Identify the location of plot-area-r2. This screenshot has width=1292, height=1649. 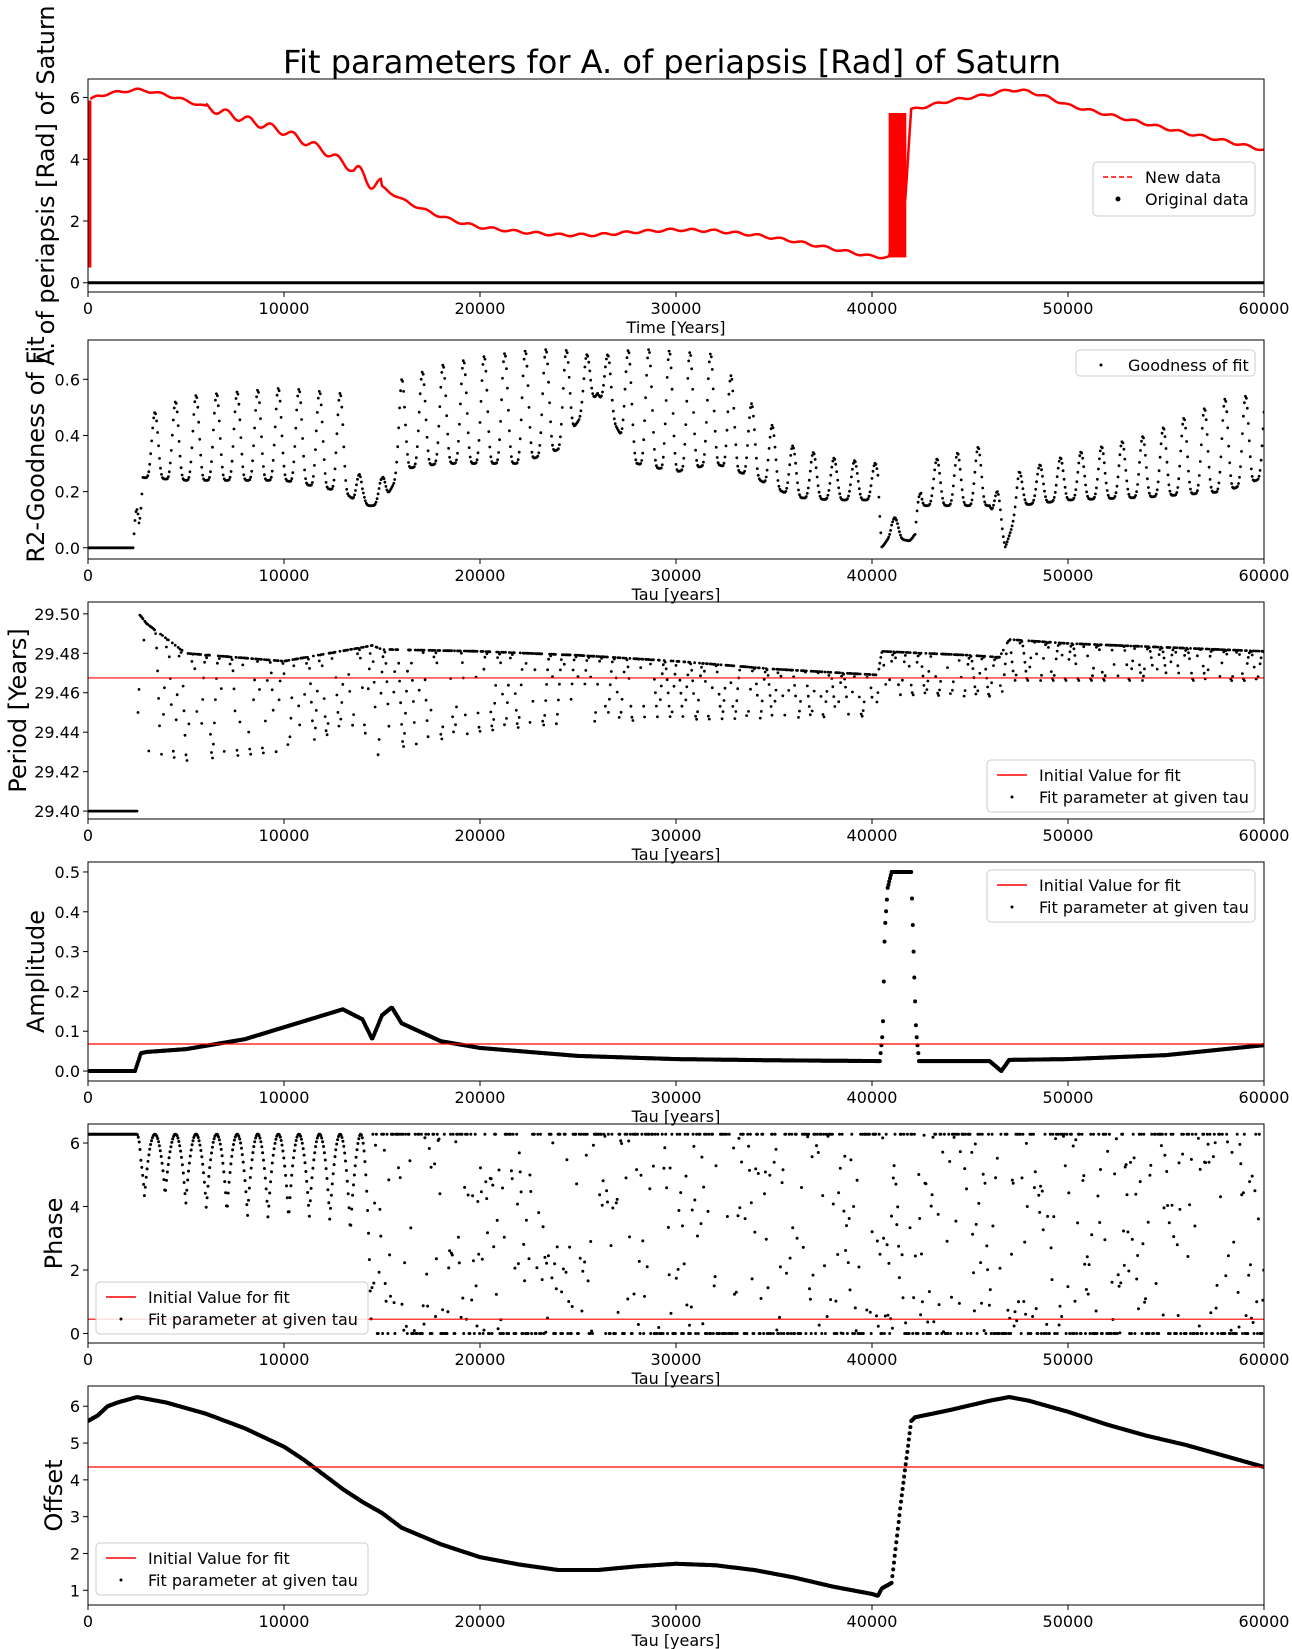
(676, 449).